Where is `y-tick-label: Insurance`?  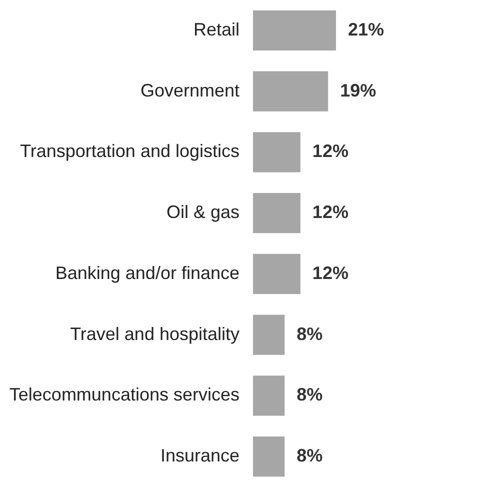 y-tick-label: Insurance is located at coordinates (200, 456).